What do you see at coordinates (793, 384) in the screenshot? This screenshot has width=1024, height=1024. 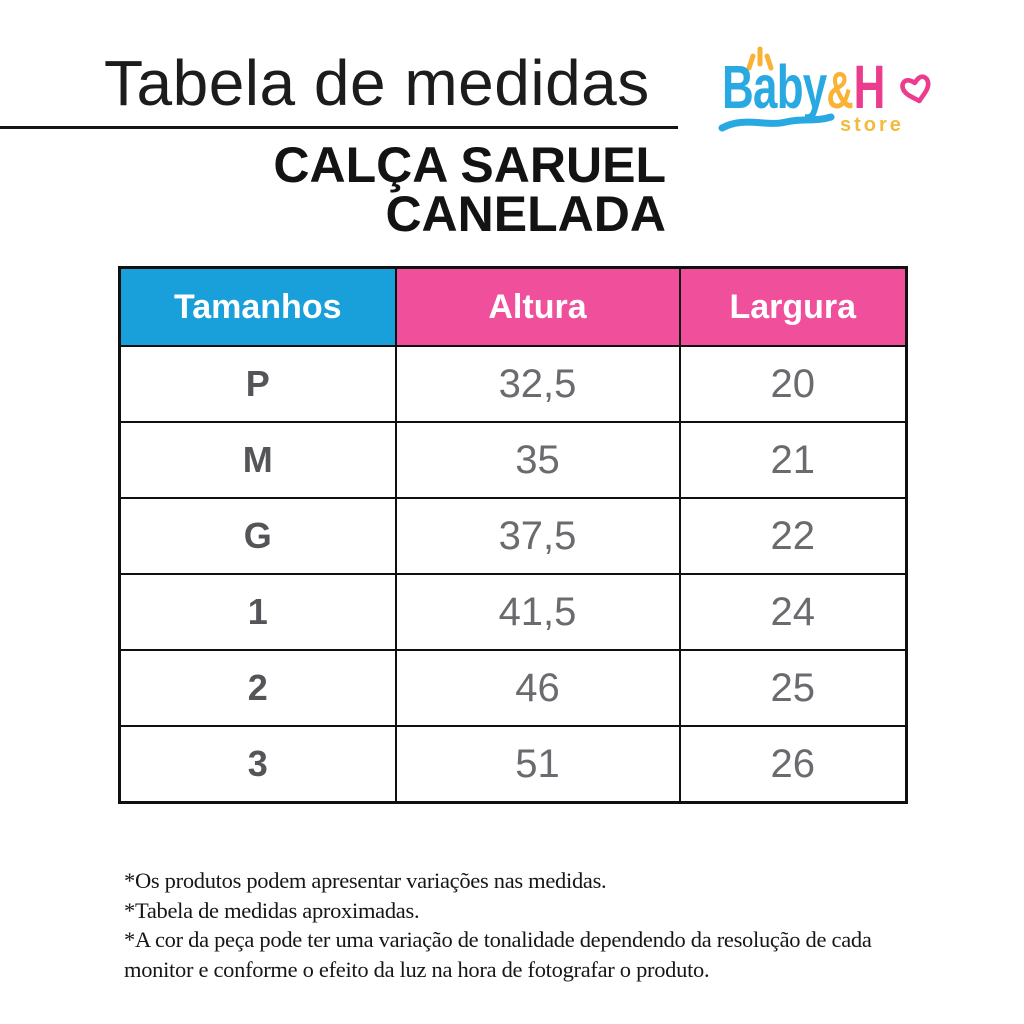 I see `largura-cell: 20` at bounding box center [793, 384].